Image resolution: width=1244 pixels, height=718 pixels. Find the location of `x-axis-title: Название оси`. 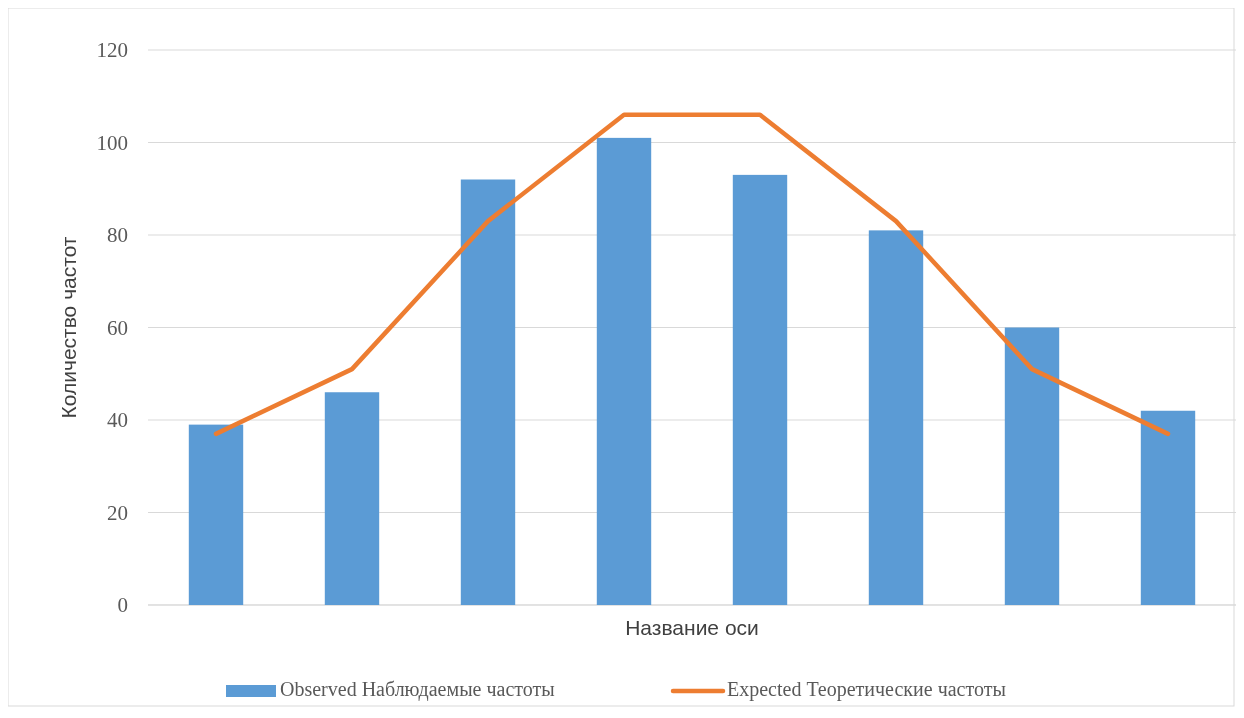

x-axis-title: Название оси is located at coordinates (692, 627).